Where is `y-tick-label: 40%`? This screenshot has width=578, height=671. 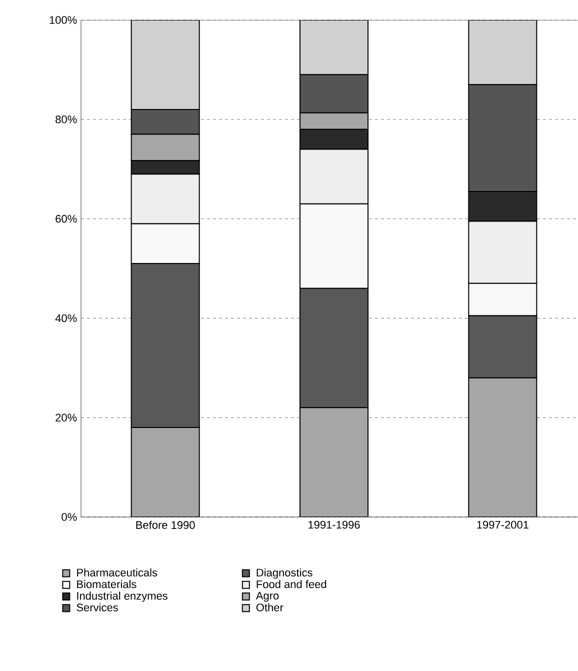 y-tick-label: 40% is located at coordinates (66, 318).